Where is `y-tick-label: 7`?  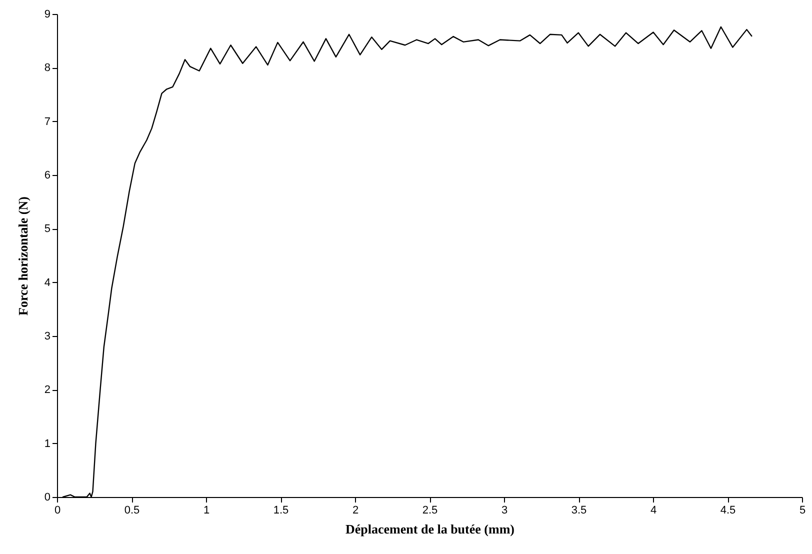 y-tick-label: 7 is located at coordinates (47, 122).